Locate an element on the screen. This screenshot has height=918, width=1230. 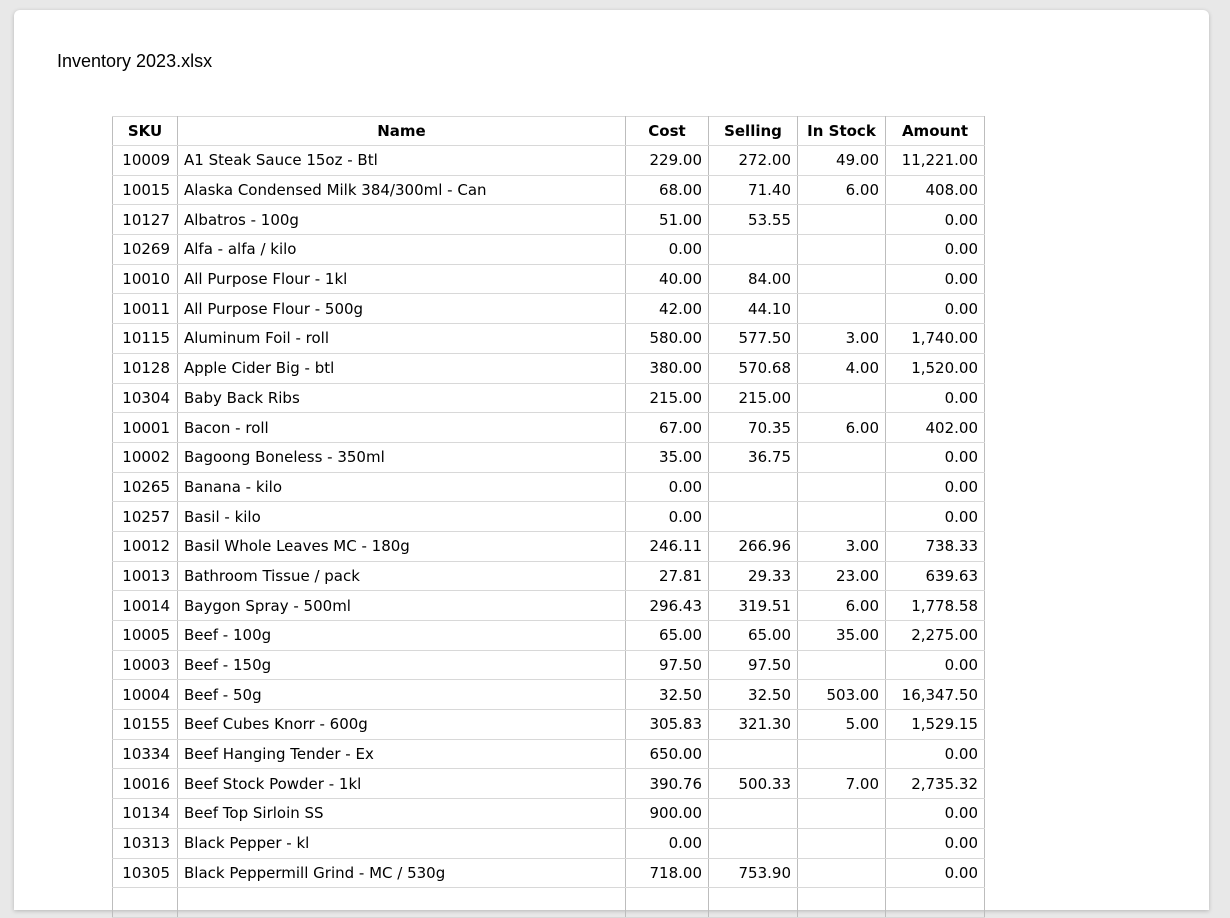
cell: 27.81 is located at coordinates (667, 576).